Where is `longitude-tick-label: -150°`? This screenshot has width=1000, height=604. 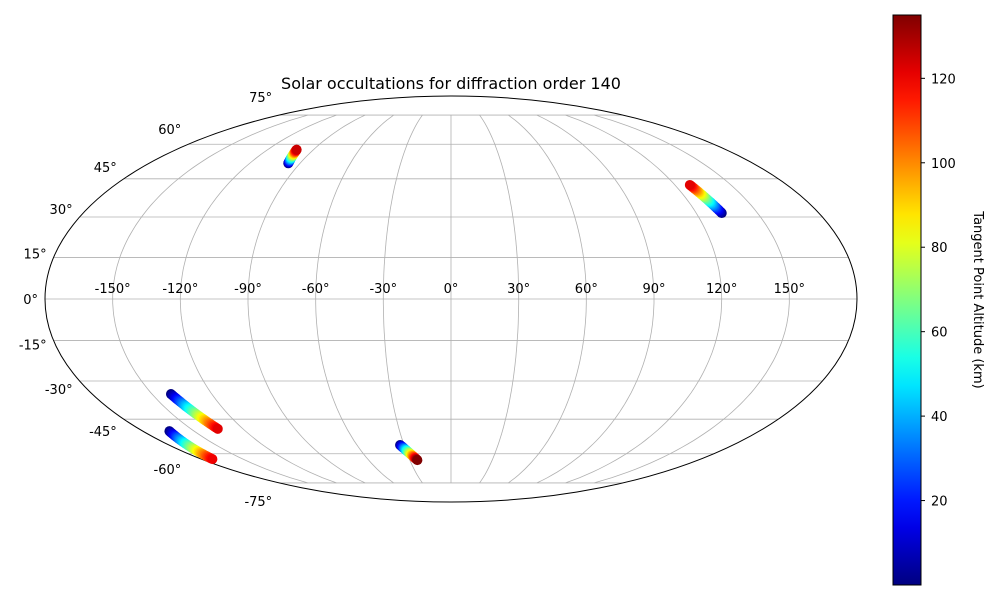 longitude-tick-label: -150° is located at coordinates (113, 289).